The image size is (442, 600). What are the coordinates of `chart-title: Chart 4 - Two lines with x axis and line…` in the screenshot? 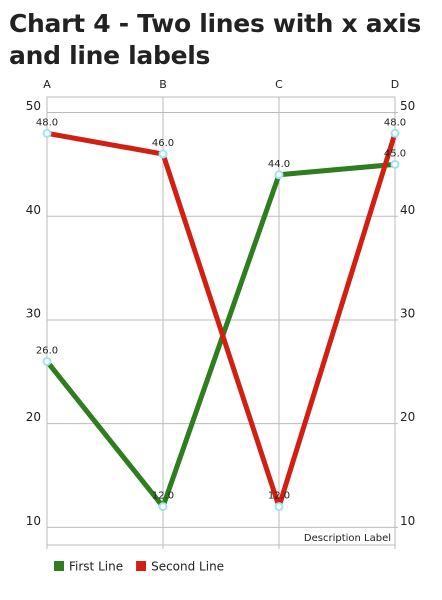 It's located at (215, 39).